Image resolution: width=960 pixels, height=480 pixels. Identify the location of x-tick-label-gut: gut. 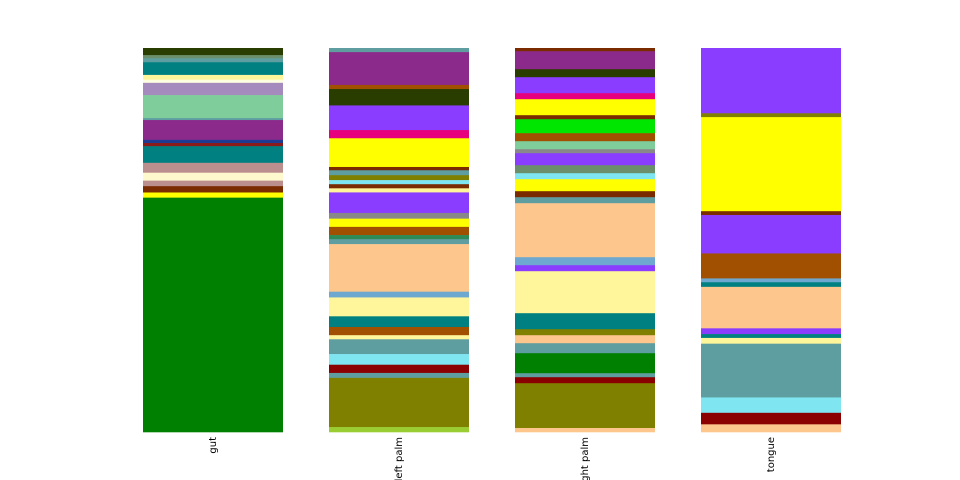
(213, 445).